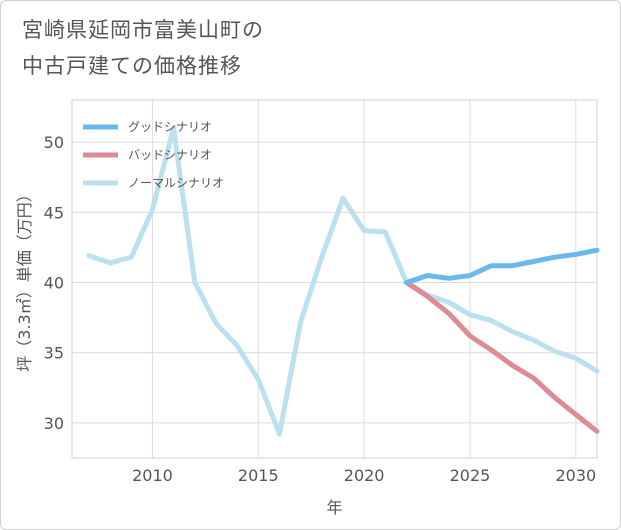  What do you see at coordinates (143, 48) in the screenshot?
I see `chart-title: 宮崎県延岡市富美山町の 中古戸建ての価格推移` at bounding box center [143, 48].